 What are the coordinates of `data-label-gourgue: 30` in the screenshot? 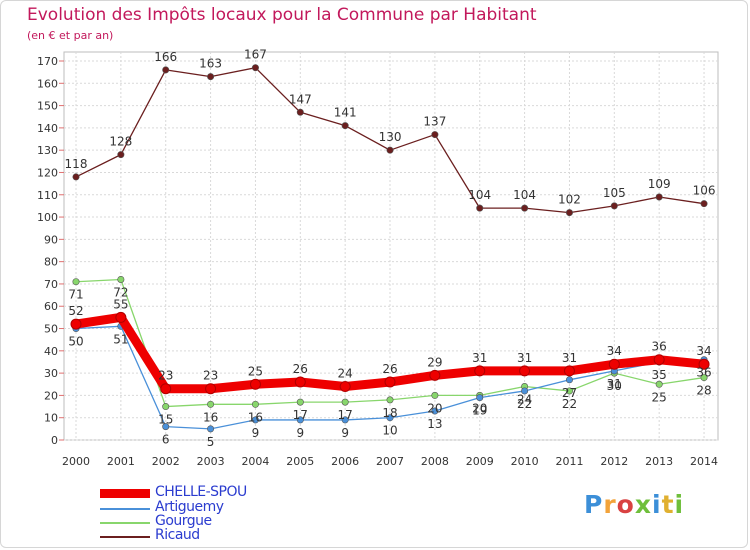 It's located at (614, 386).